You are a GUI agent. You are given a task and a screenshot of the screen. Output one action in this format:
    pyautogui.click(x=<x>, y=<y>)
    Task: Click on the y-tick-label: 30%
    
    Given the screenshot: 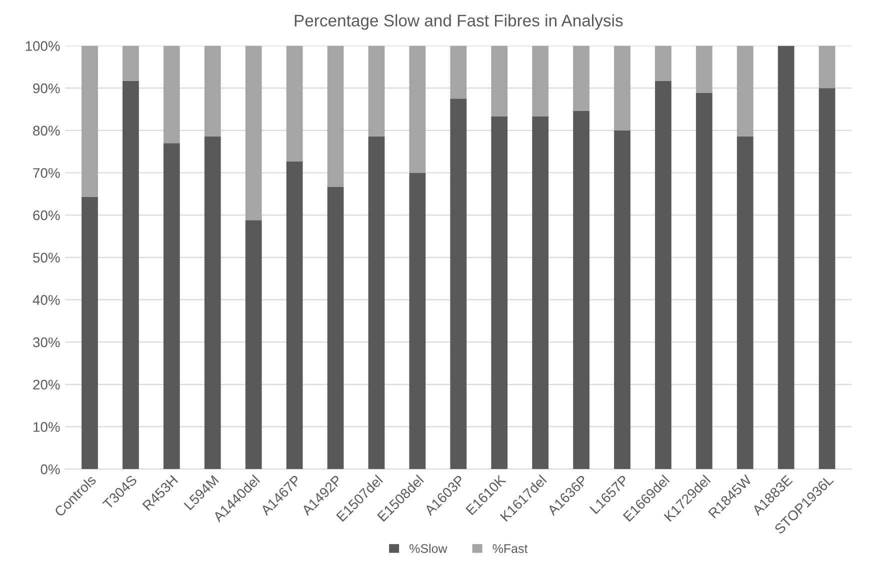 What is the action you would take?
    pyautogui.click(x=46, y=342)
    